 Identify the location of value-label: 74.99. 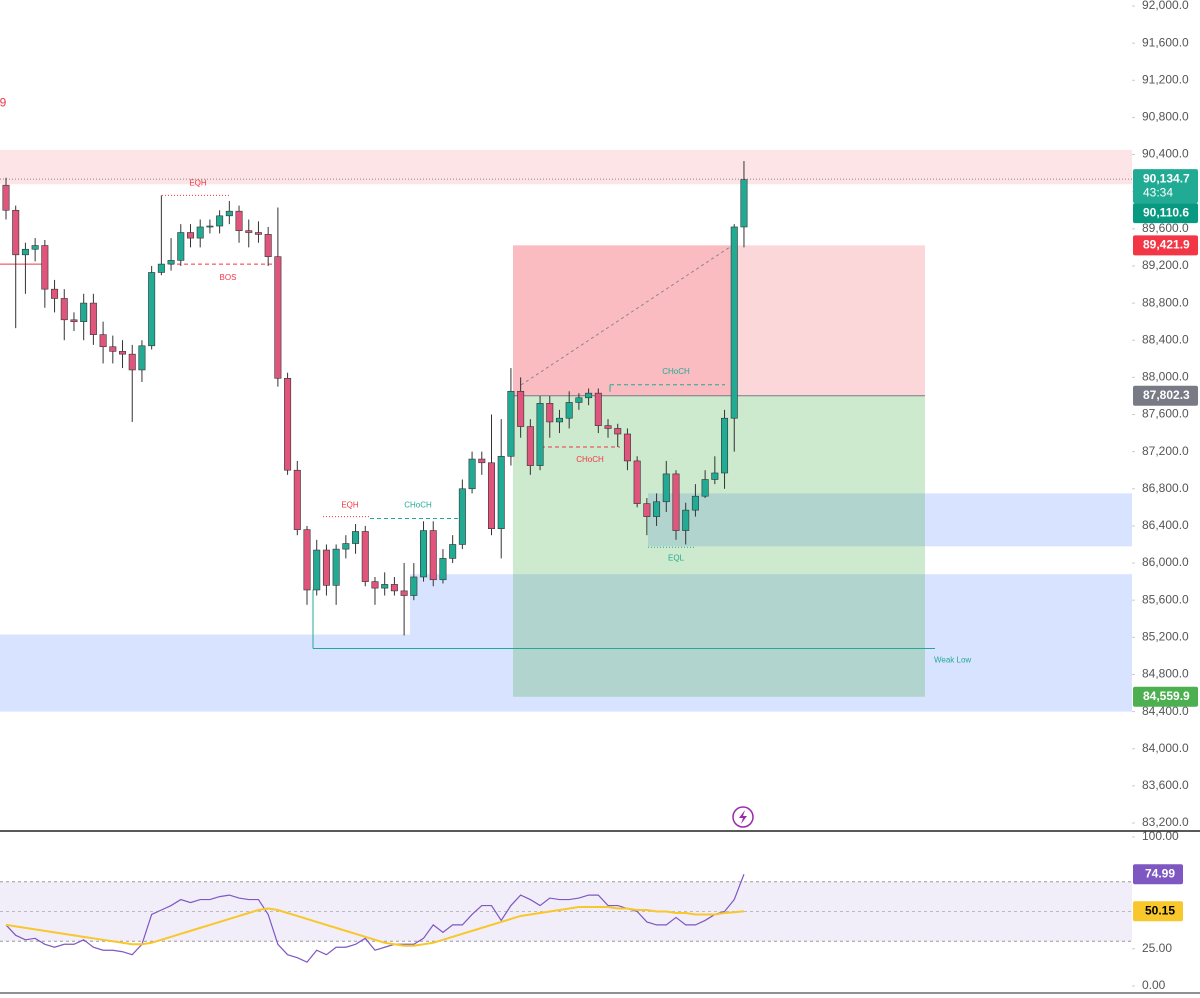
(1160, 873).